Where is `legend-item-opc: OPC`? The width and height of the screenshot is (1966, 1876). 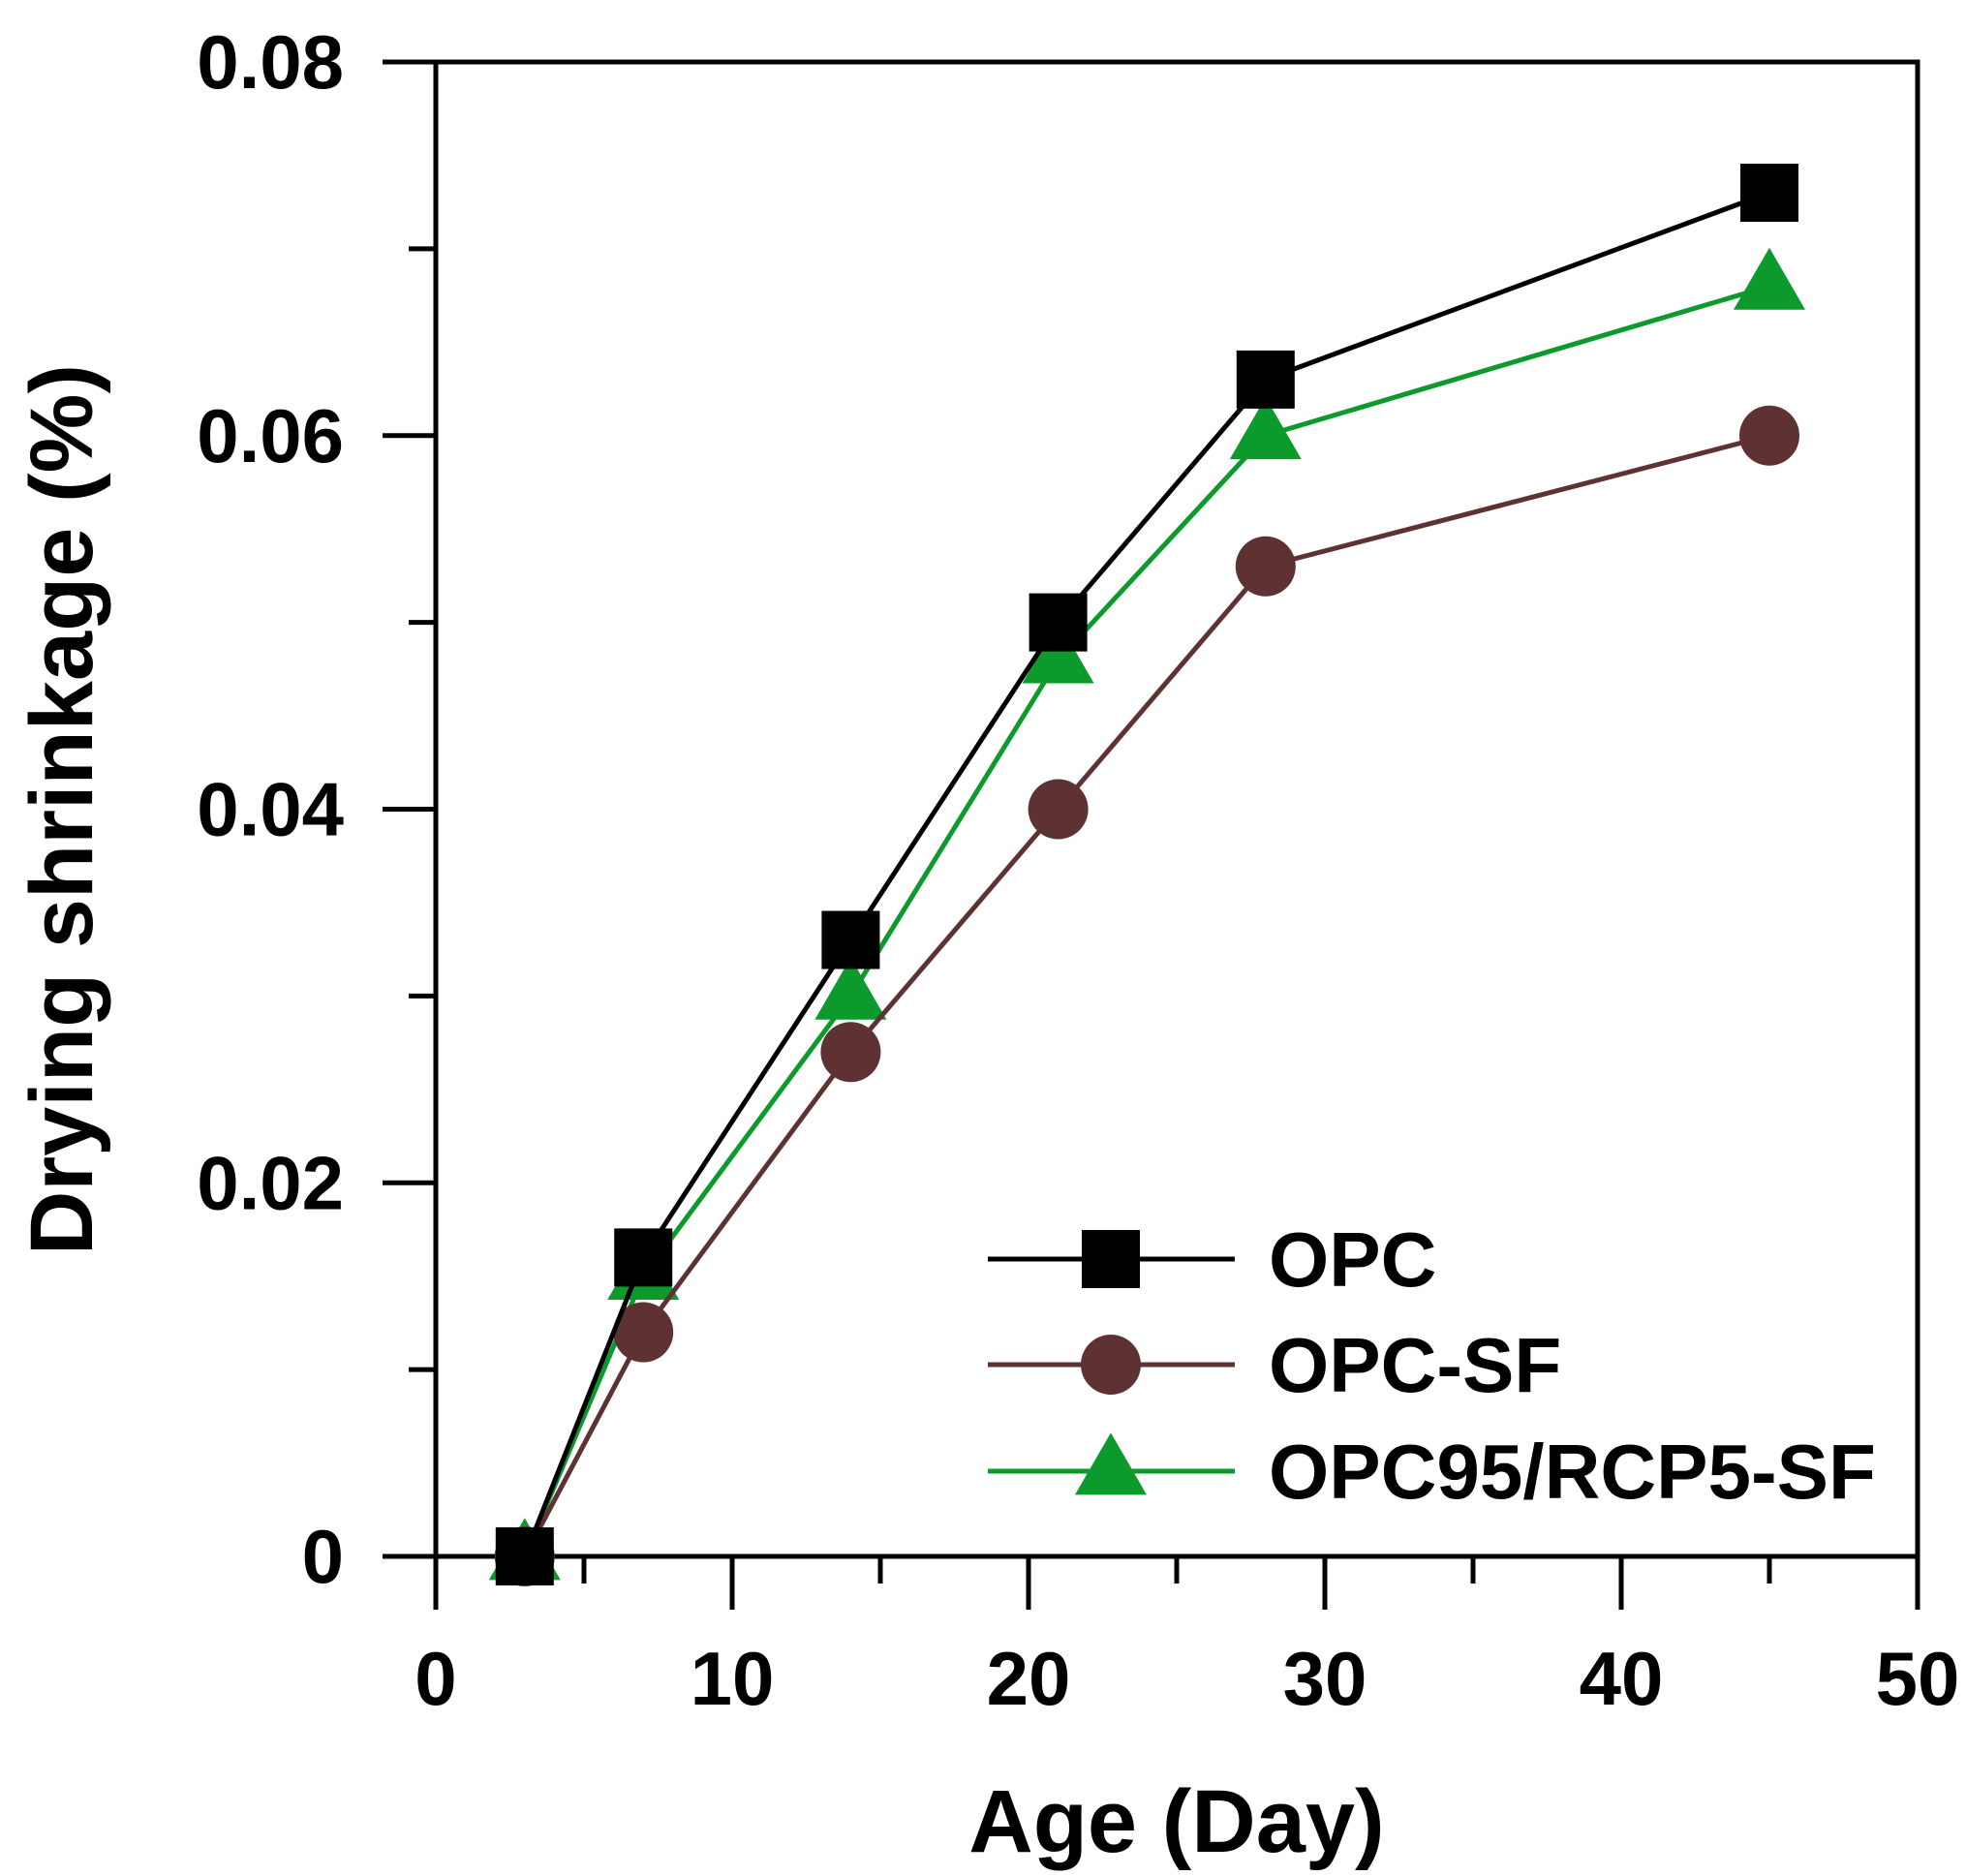
legend-item-opc: OPC is located at coordinates (1212, 1259).